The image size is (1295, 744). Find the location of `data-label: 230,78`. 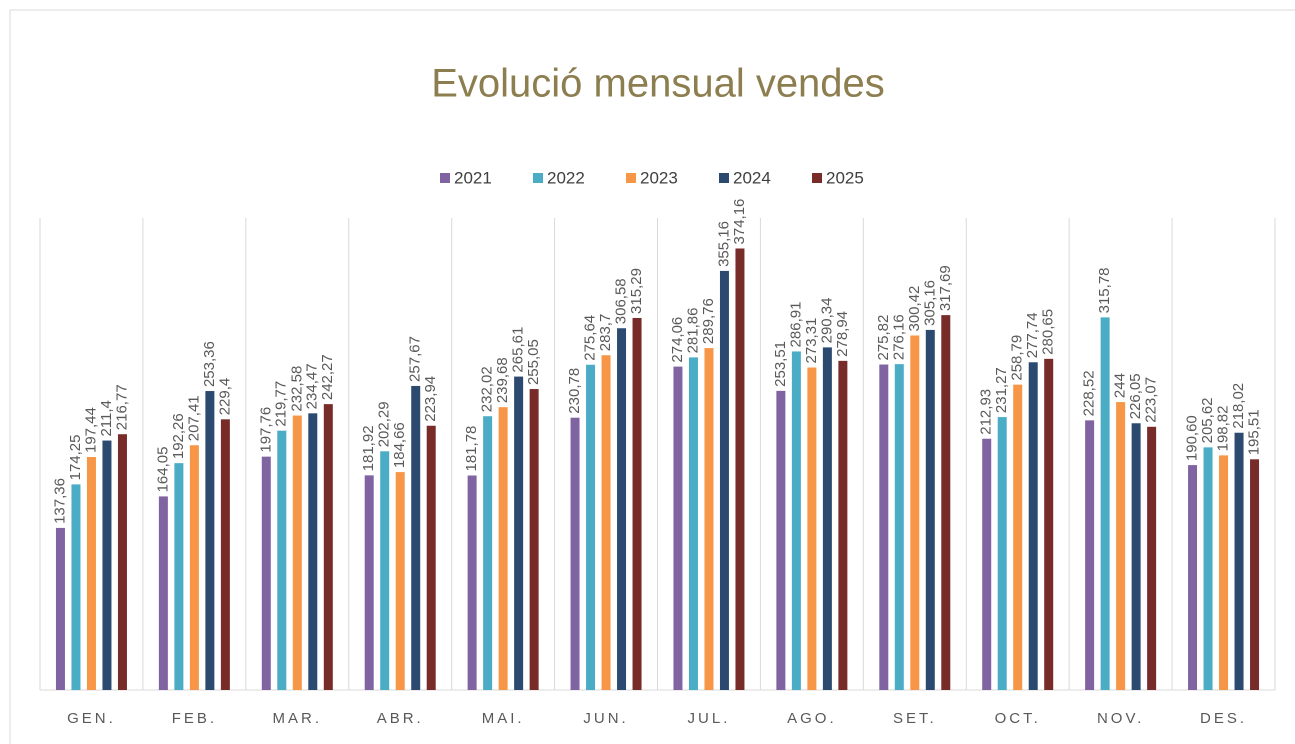

data-label: 230,78 is located at coordinates (574, 391).